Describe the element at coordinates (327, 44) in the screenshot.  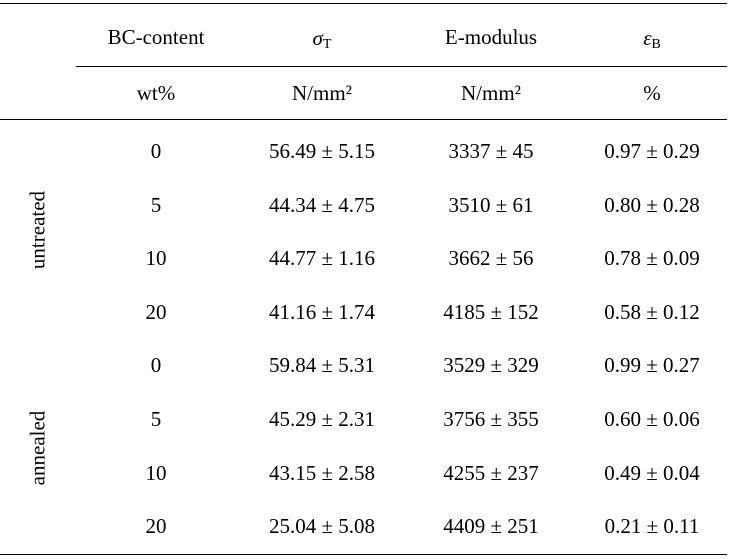
I see `sigma-subscript: T` at that location.